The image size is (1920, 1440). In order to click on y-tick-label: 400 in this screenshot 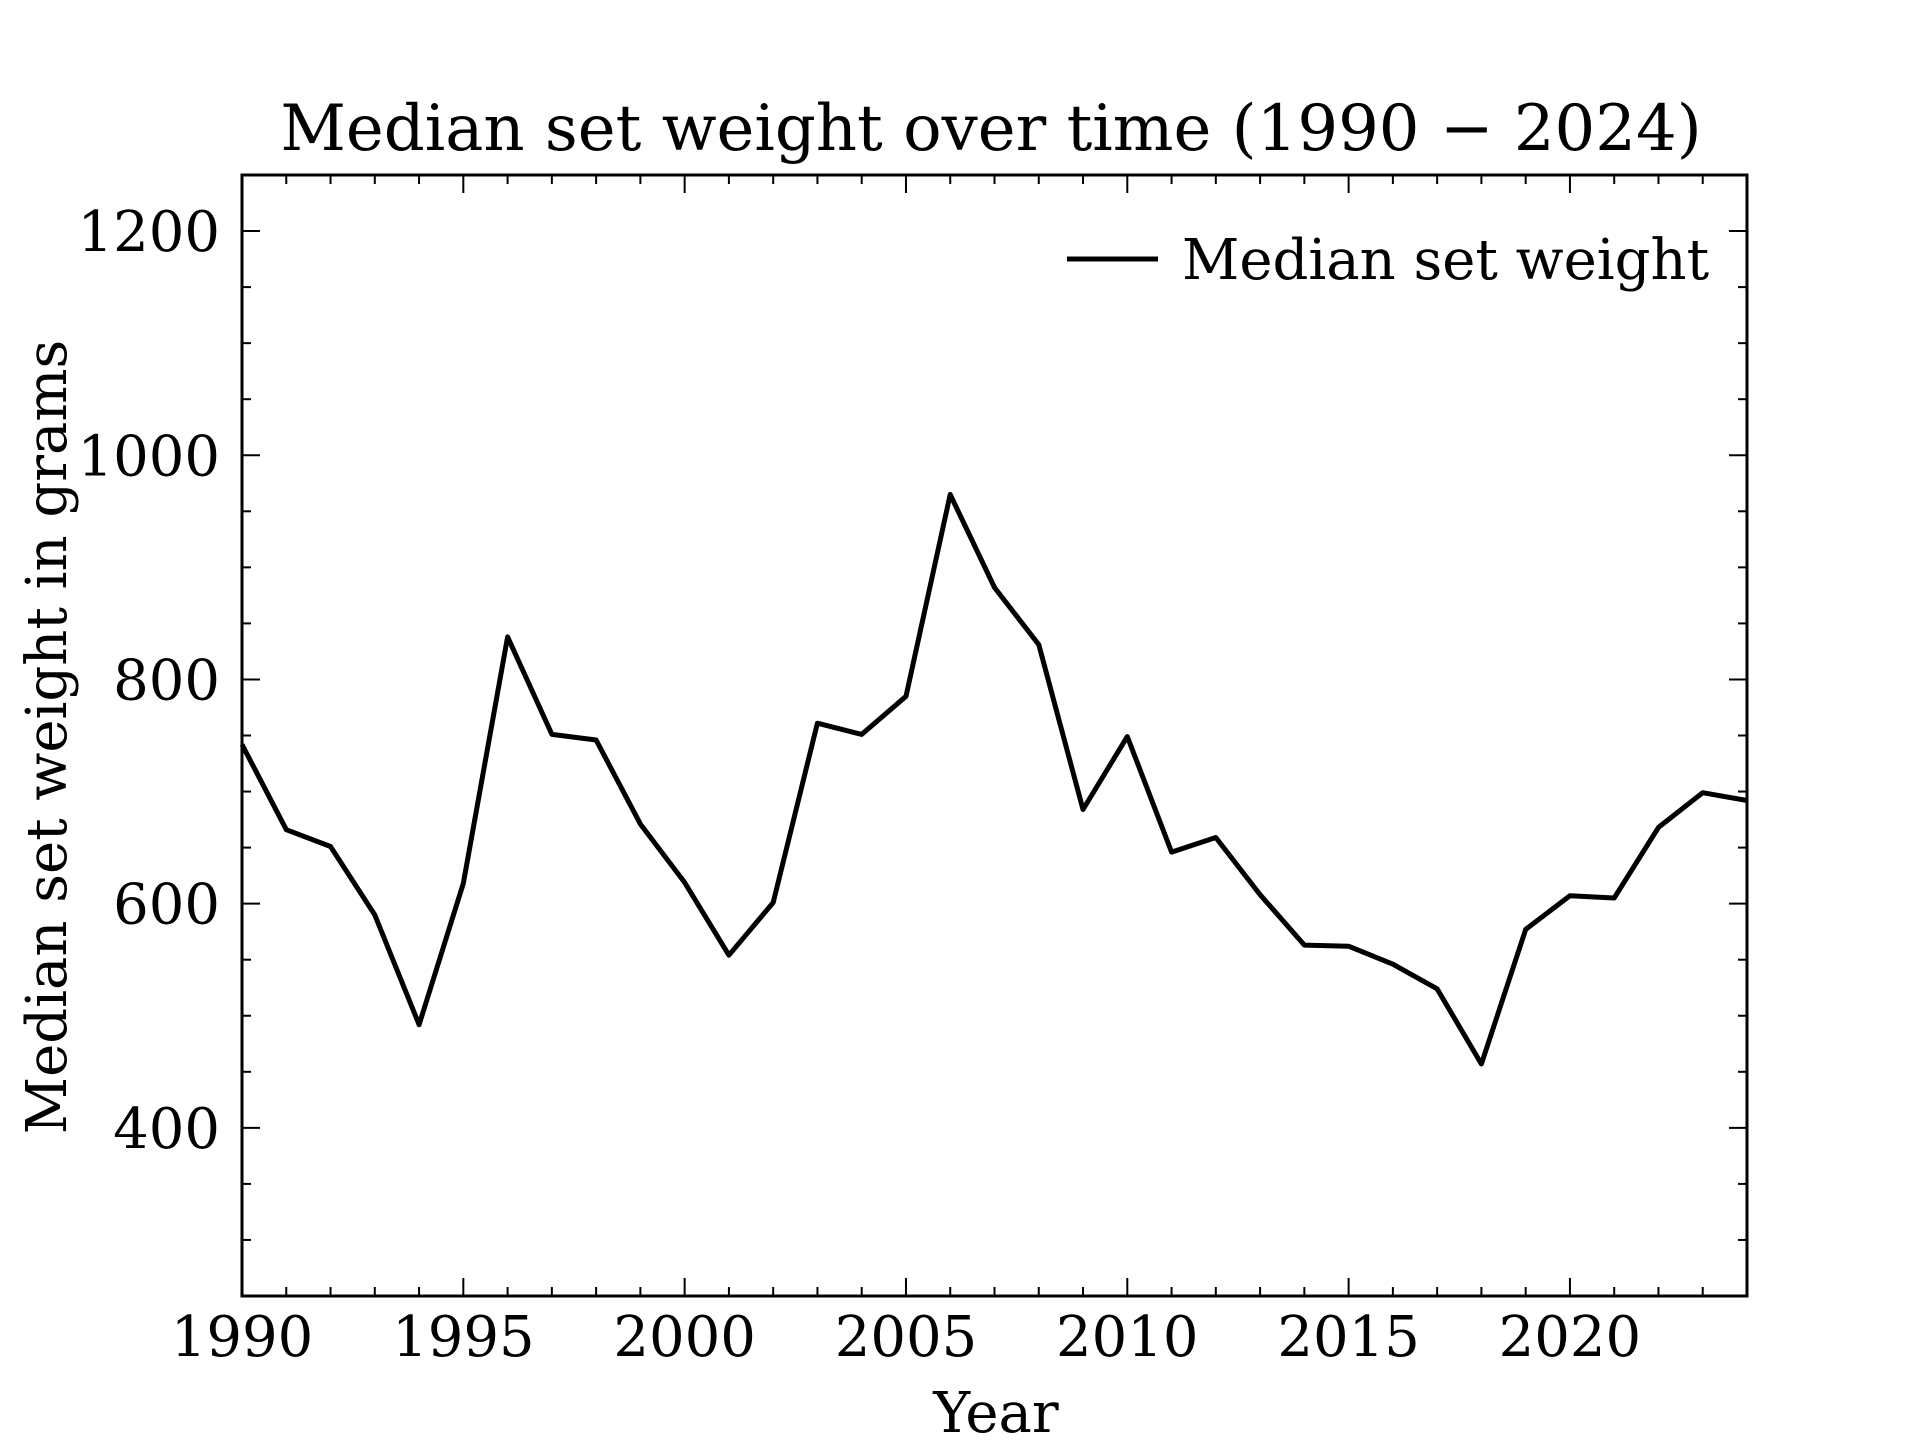, I will do `click(166, 1129)`.